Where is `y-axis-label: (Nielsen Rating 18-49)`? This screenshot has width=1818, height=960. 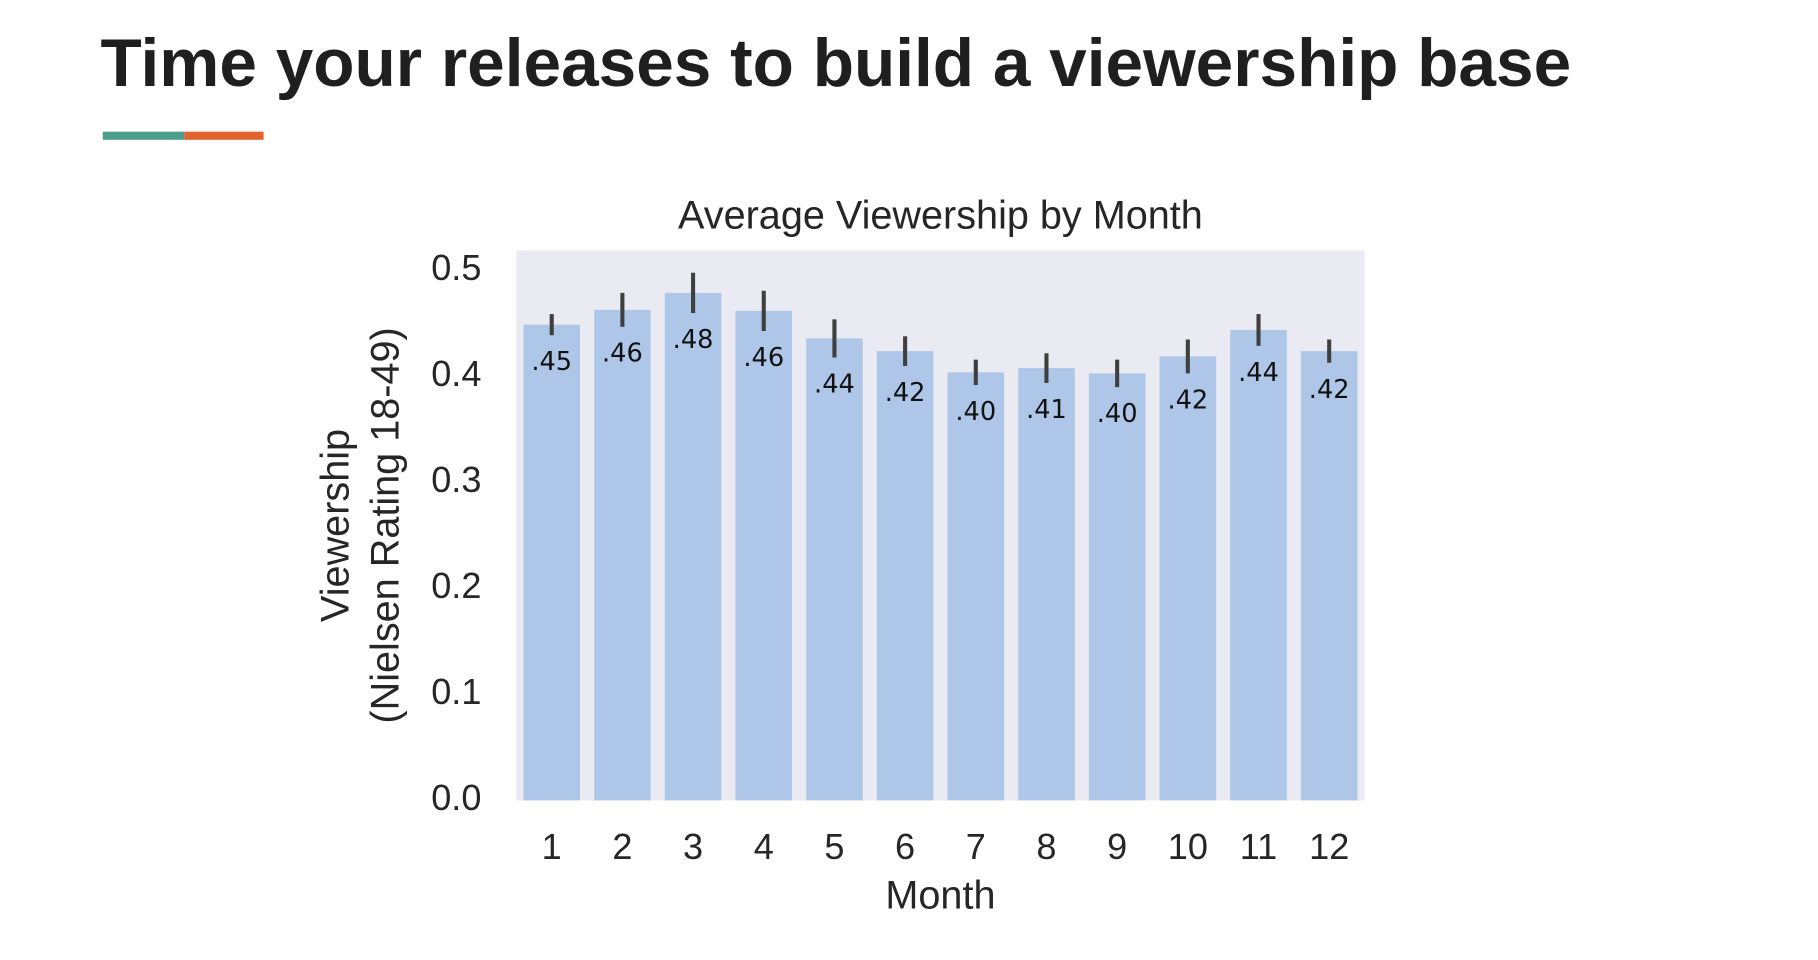
y-axis-label: (Nielsen Rating 18-49) is located at coordinates (386, 525).